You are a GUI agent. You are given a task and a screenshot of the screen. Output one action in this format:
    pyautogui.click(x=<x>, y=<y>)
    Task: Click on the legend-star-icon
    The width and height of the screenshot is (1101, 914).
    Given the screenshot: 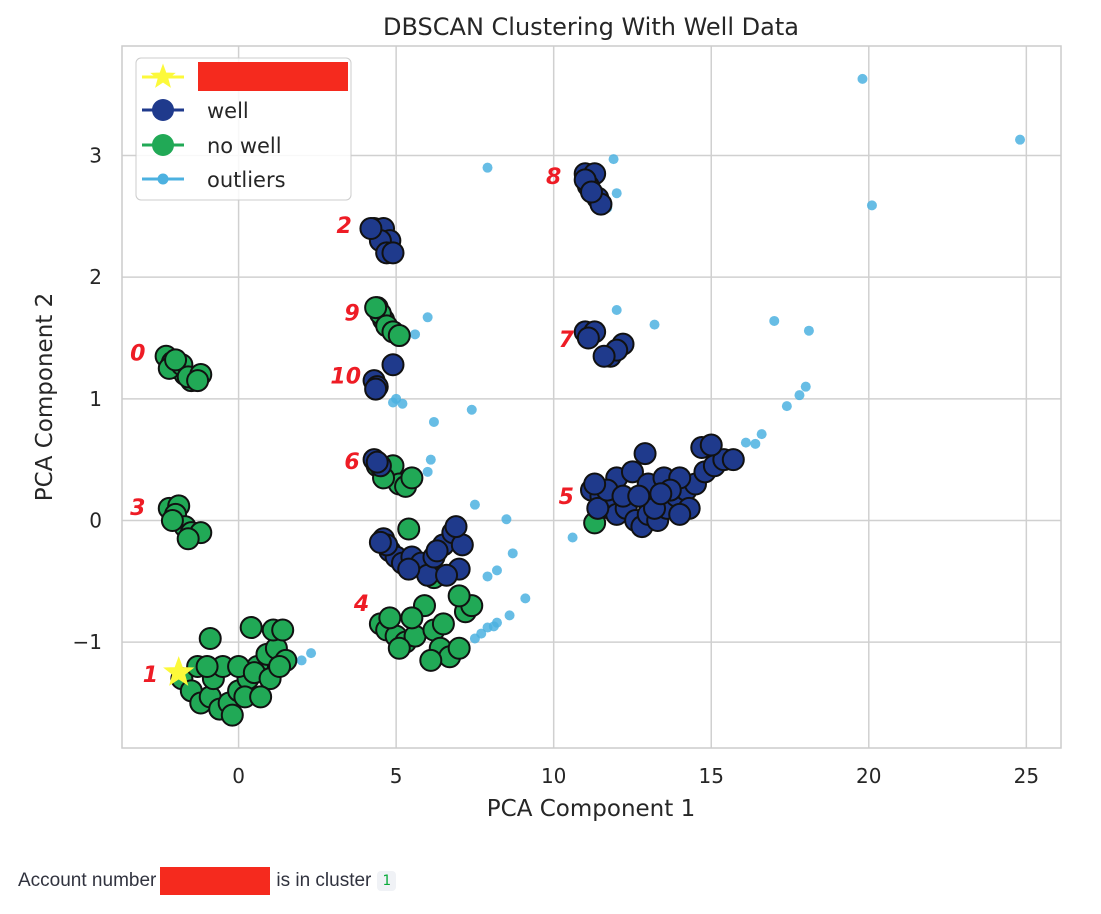 What is the action you would take?
    pyautogui.click(x=163, y=75)
    